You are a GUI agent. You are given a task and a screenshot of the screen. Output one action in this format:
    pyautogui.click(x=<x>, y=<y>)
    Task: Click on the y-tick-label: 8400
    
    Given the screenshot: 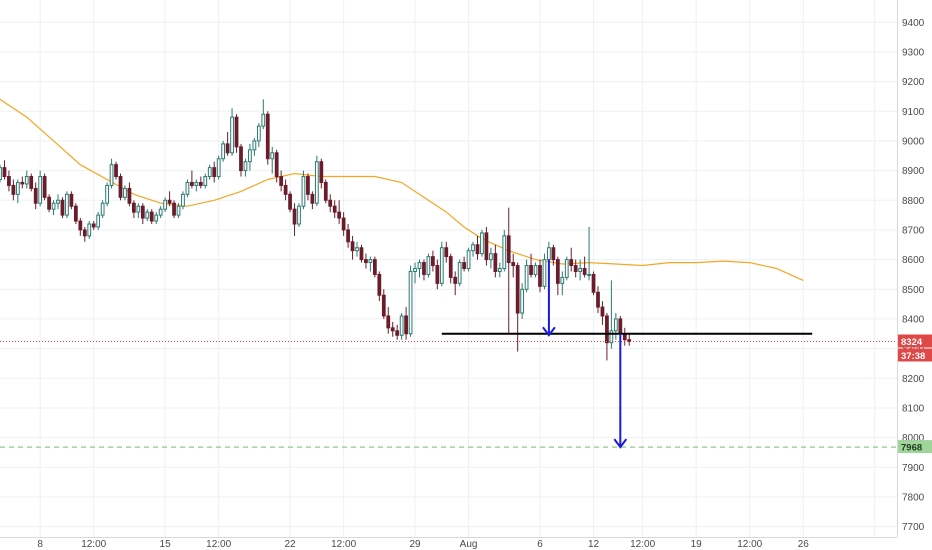 What is the action you would take?
    pyautogui.click(x=913, y=319)
    